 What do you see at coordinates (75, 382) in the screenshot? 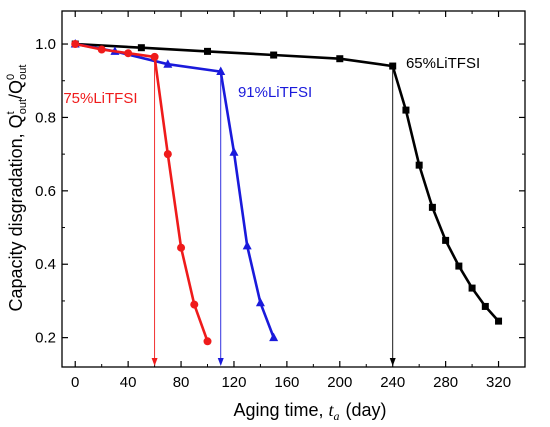
I see `x-tick-label: 0` at bounding box center [75, 382].